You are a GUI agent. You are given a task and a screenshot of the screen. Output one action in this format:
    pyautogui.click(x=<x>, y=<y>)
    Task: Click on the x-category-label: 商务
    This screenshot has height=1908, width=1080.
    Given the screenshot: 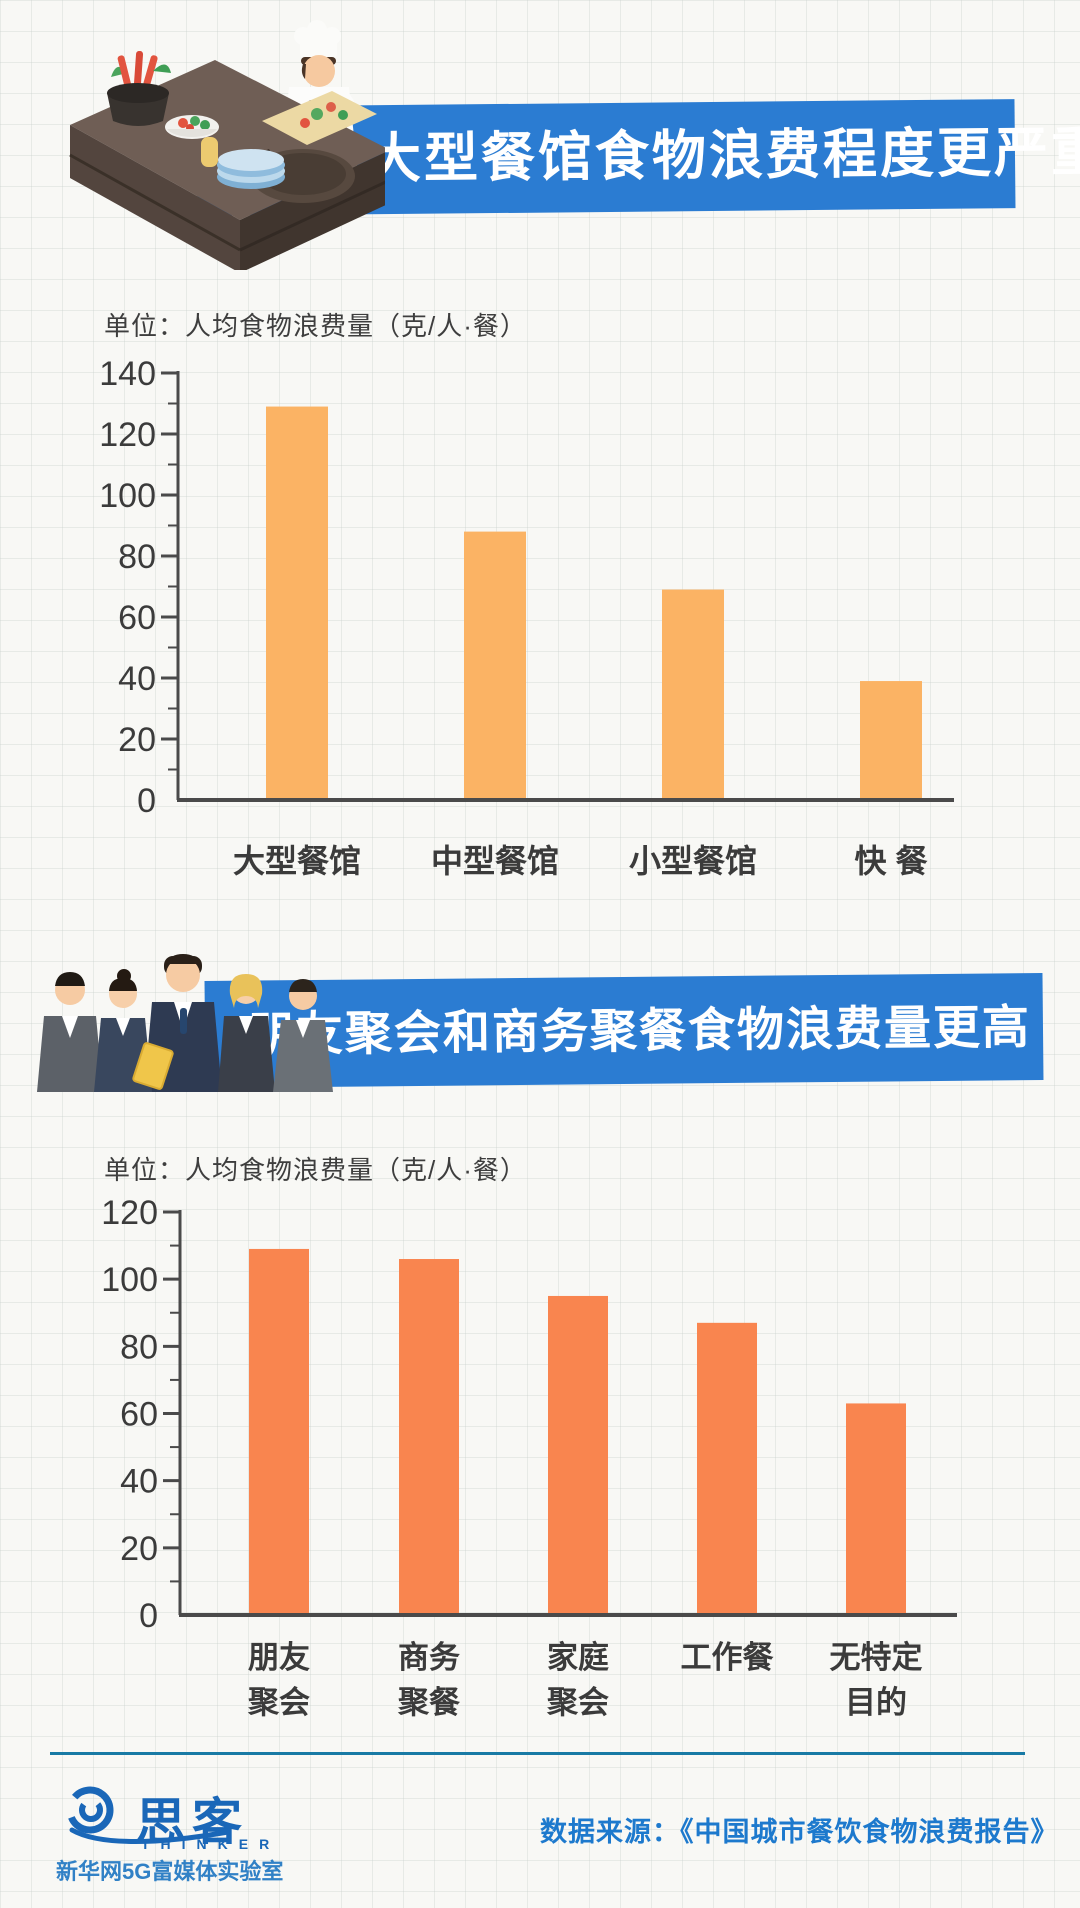 What is the action you would take?
    pyautogui.click(x=429, y=1657)
    